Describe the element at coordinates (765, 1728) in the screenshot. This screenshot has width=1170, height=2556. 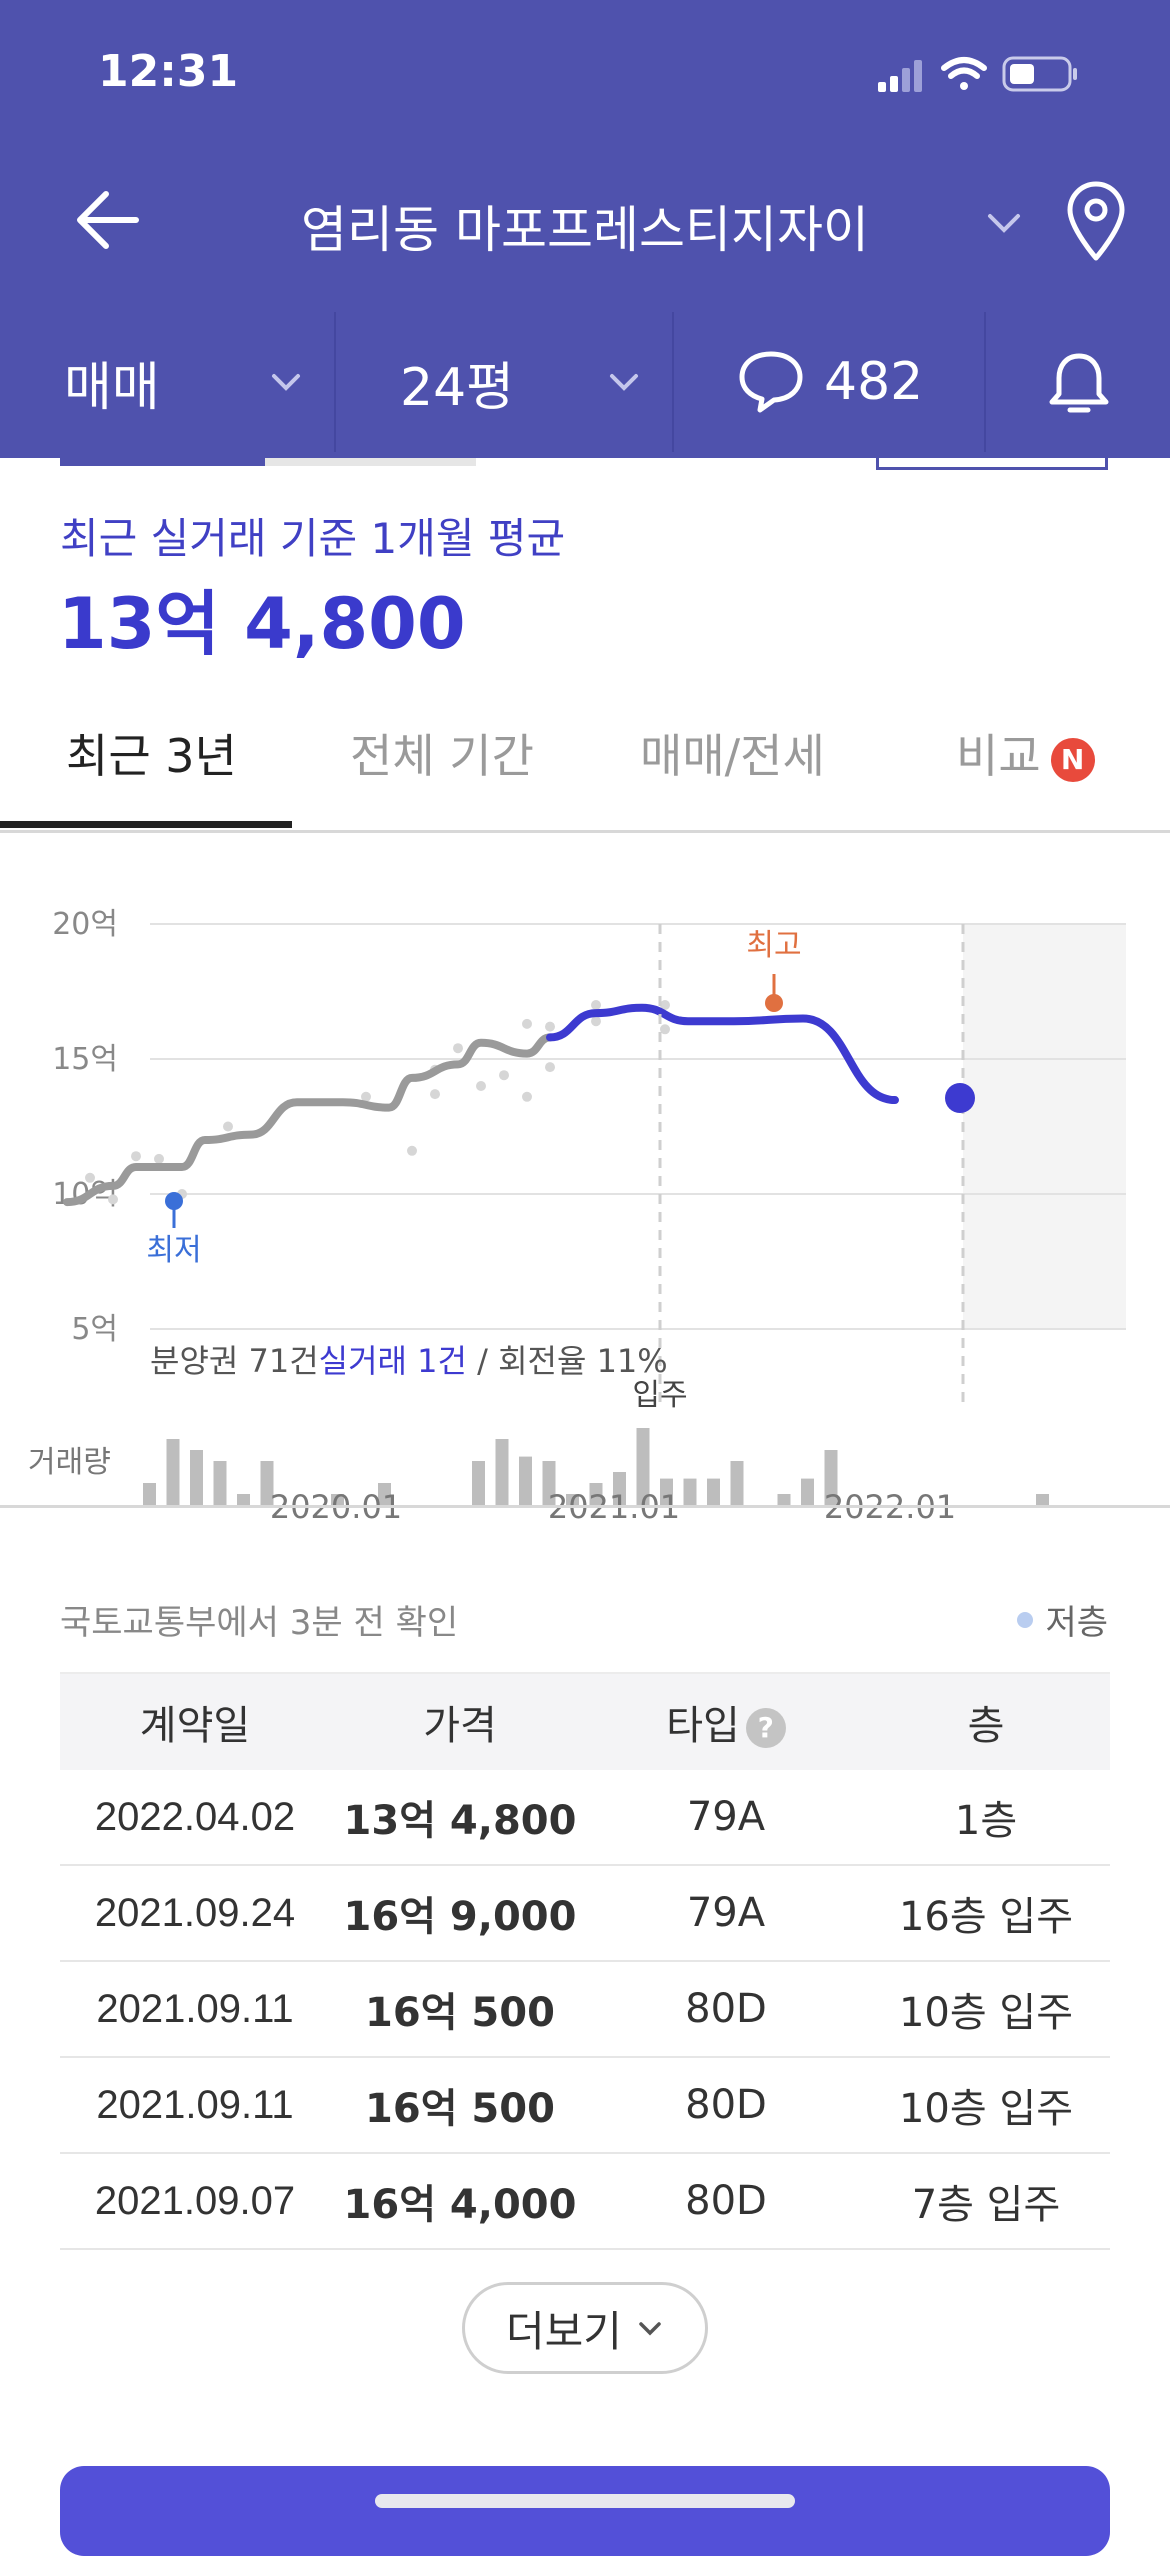
I see `help-icon: ?` at that location.